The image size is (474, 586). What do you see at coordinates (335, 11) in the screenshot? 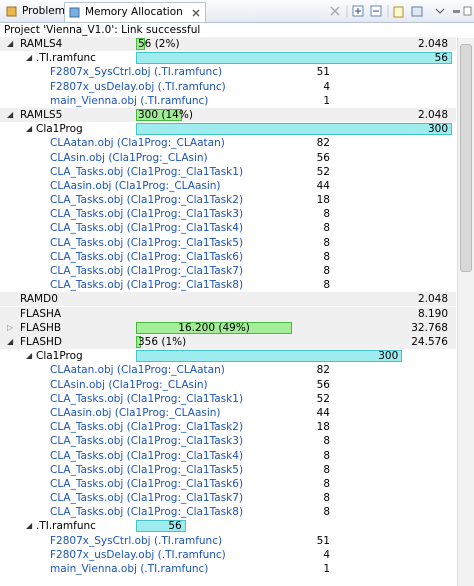
I see `clear-icon` at bounding box center [335, 11].